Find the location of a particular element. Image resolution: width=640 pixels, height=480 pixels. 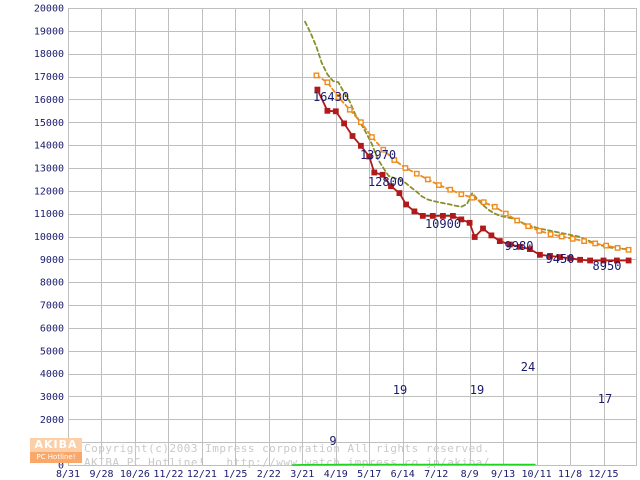

x-tick-label: 9/13 is located at coordinates (503, 474).